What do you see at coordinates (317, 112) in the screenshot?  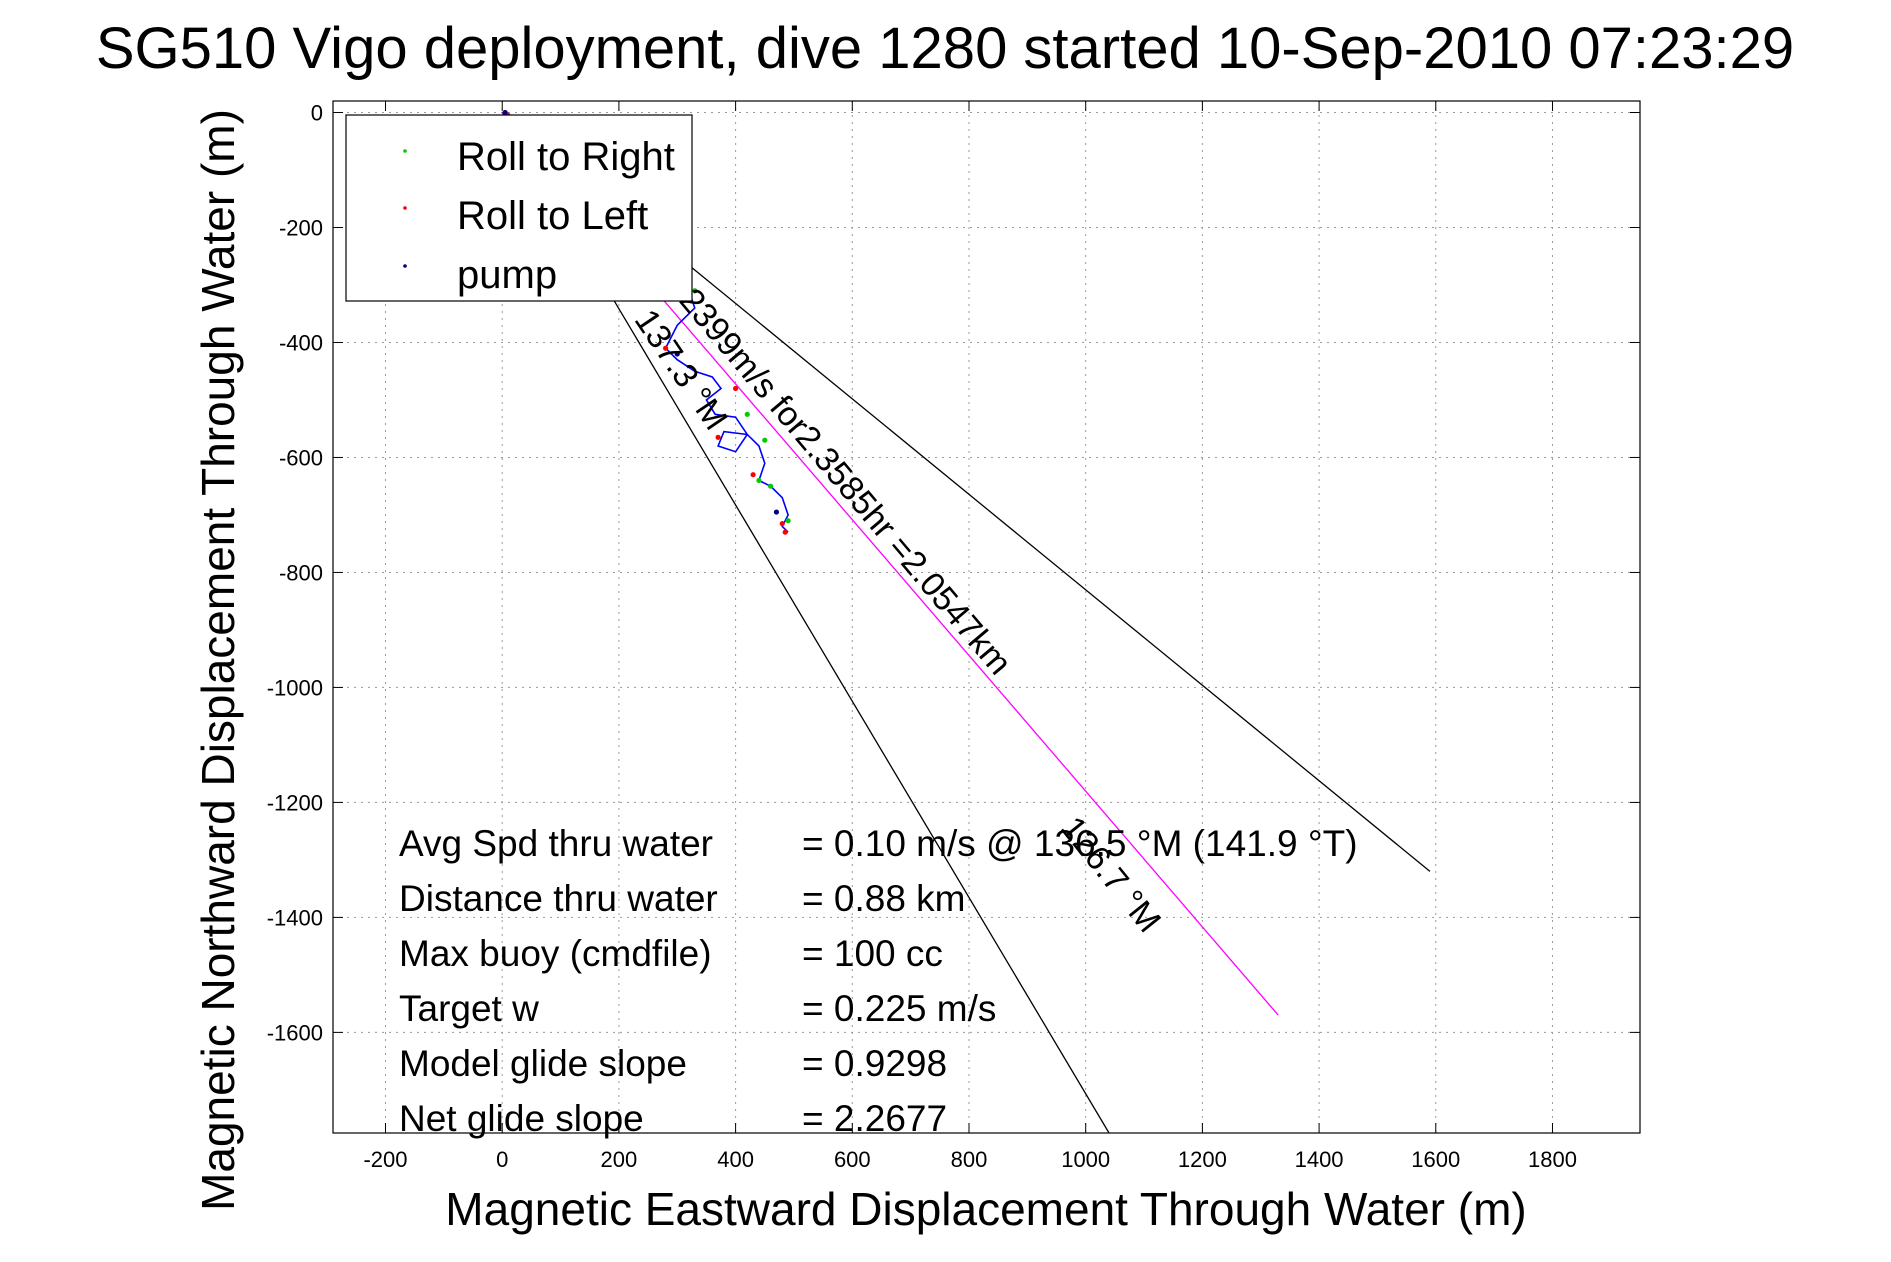 I see `y-tick-label: 0` at bounding box center [317, 112].